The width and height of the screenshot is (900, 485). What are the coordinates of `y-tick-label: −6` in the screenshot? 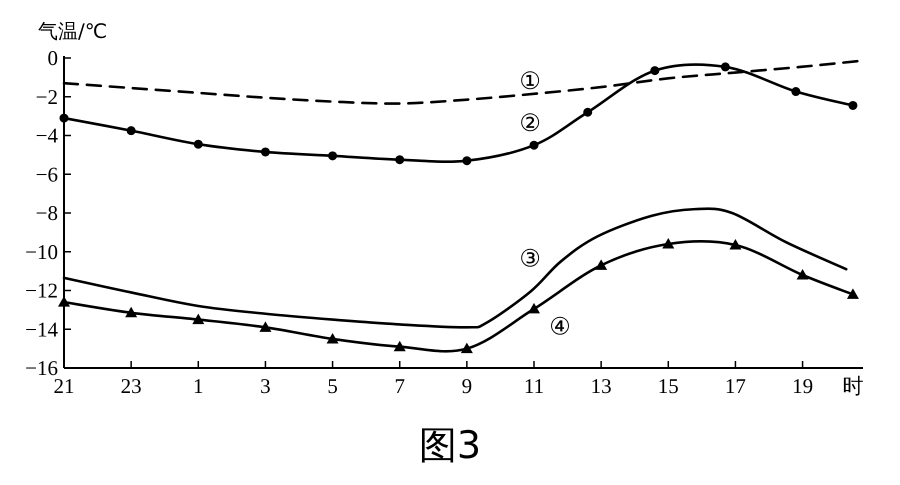 It's located at (47, 174).